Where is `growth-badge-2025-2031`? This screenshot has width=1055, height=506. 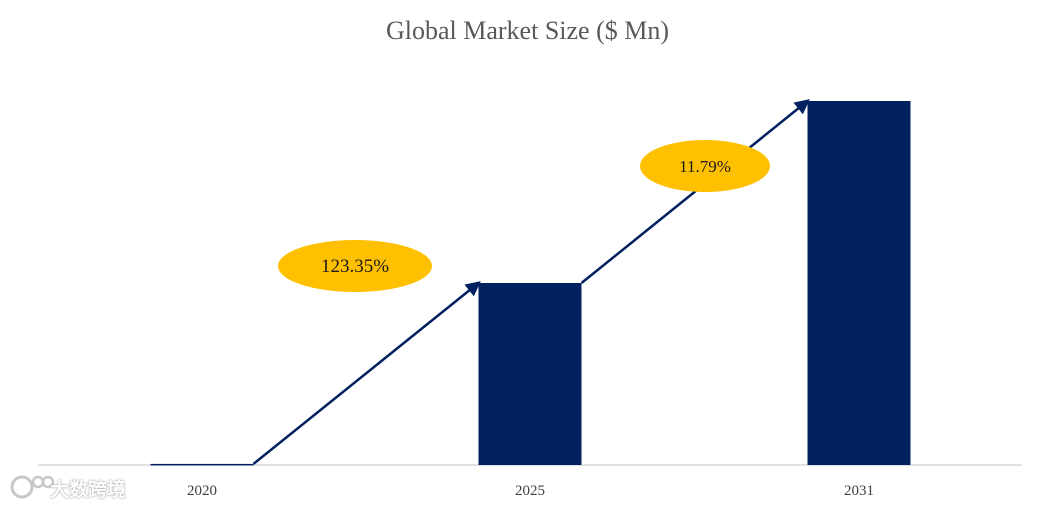 growth-badge-2025-2031 is located at coordinates (705, 166).